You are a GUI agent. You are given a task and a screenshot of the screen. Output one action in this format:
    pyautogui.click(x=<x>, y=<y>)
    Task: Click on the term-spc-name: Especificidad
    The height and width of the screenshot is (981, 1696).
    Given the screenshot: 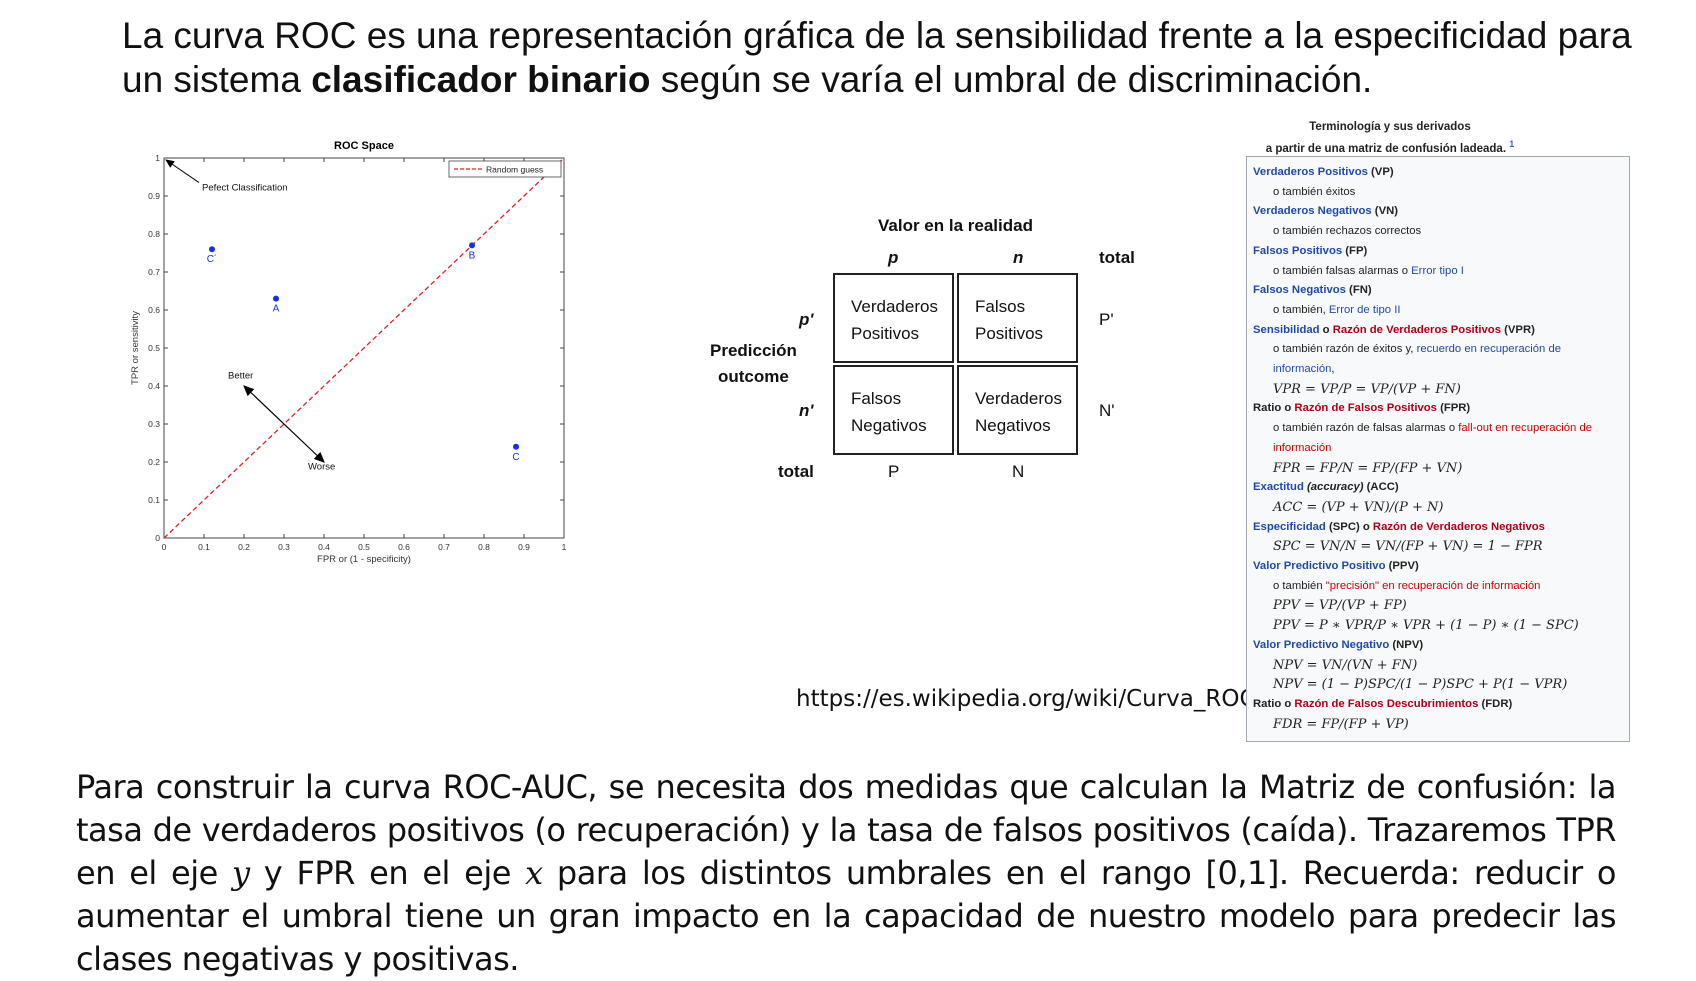 What is the action you would take?
    pyautogui.click(x=1289, y=526)
    